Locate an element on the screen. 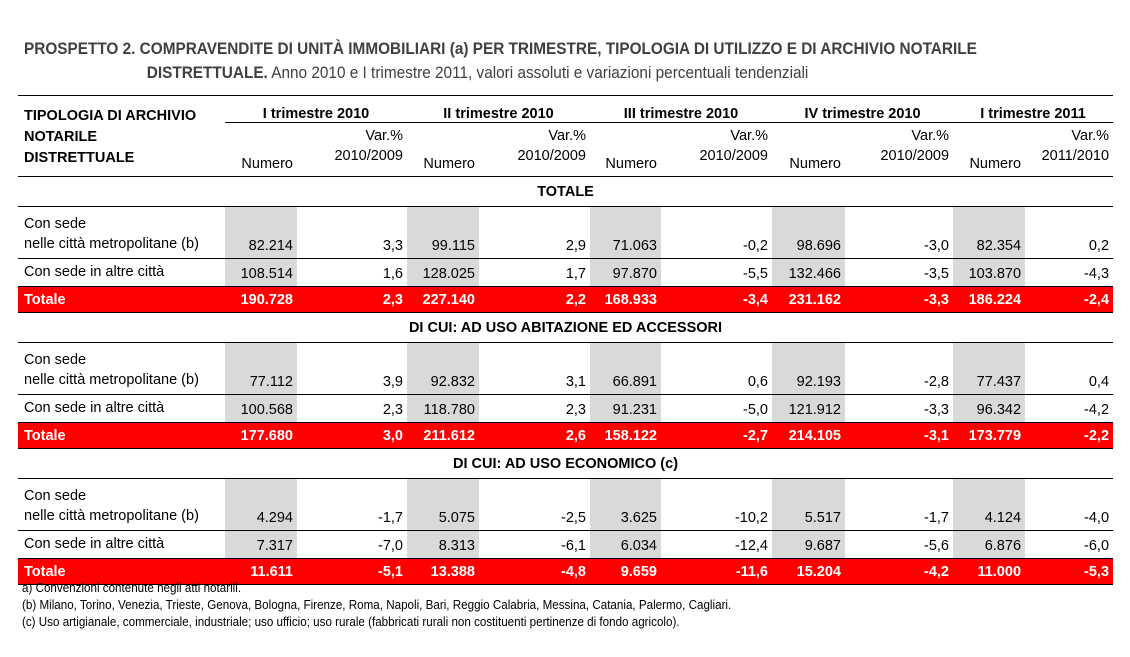 This screenshot has height=657, width=1130. variation-cell: -4,2 is located at coordinates (1069, 408).